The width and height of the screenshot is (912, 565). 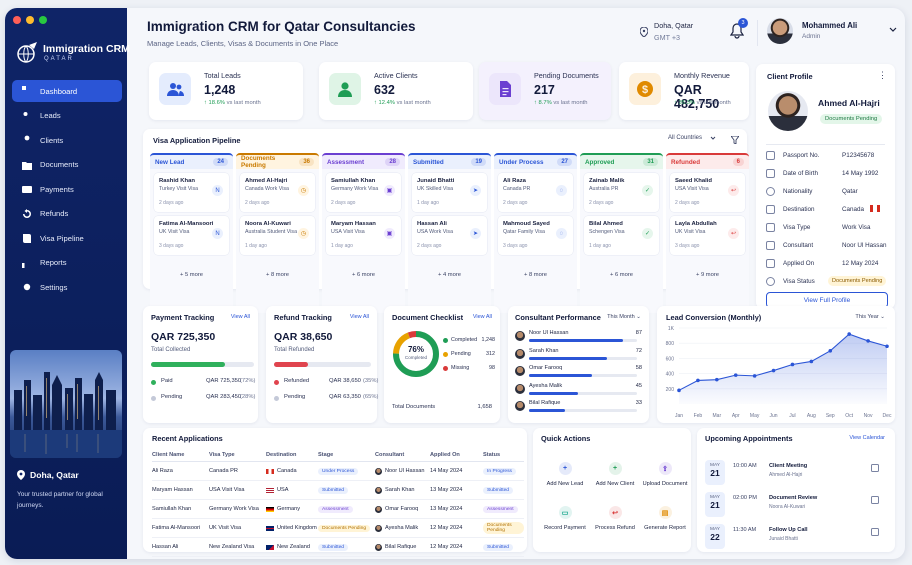 I want to click on pipeline-card: Rashid Khan Turkey Visit Visa 2 days ago N, so click(x=191, y=192).